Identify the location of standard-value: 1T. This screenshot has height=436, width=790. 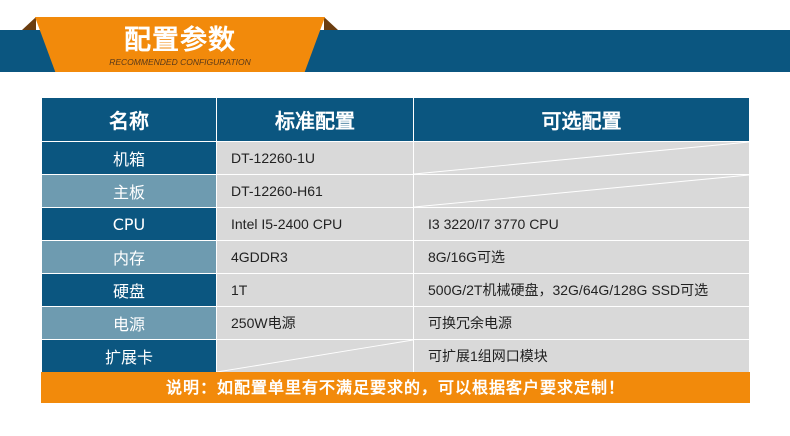
(239, 290).